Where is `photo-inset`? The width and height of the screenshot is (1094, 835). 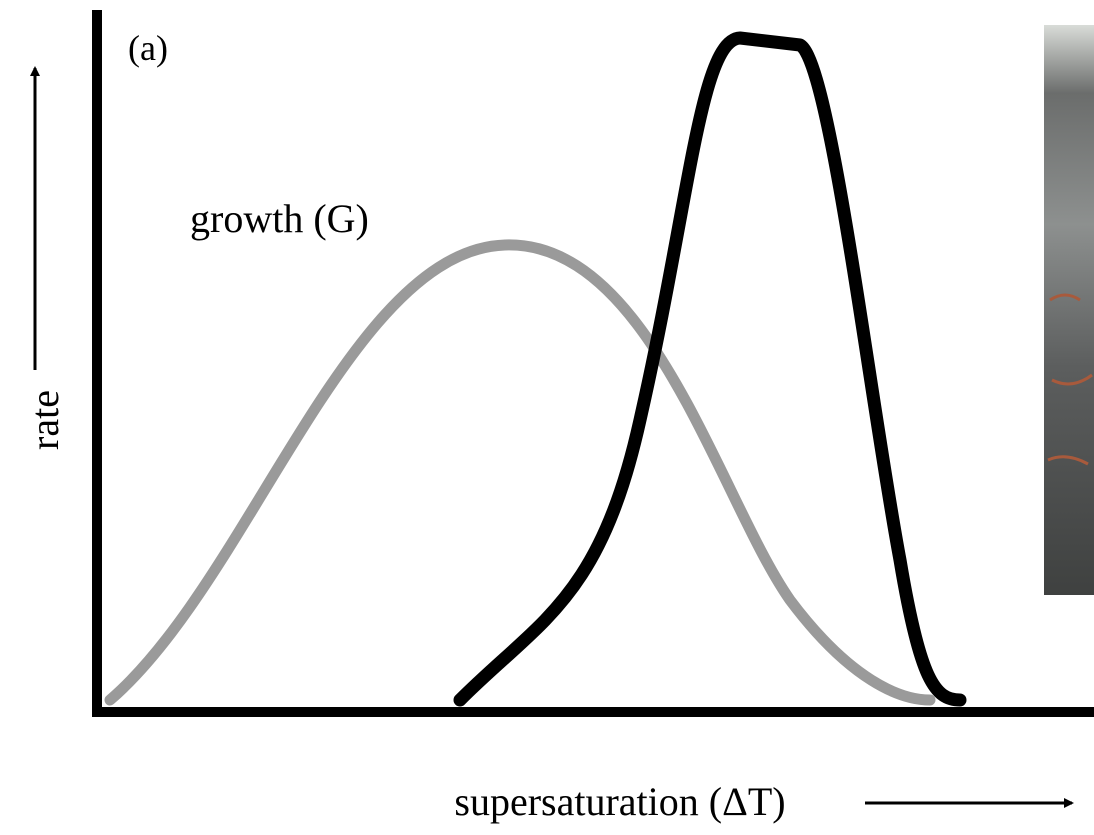 photo-inset is located at coordinates (1069, 310).